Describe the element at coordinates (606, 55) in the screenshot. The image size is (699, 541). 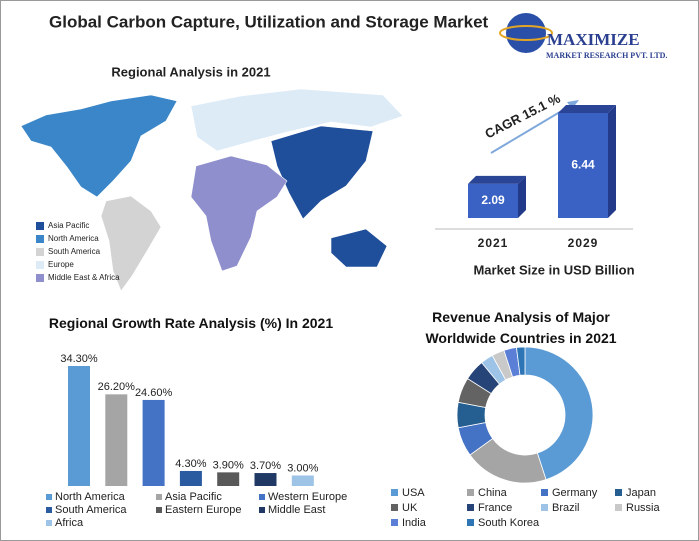
I see `logo-subtitle: MARKET RESEARCH PVT. LTD.` at that location.